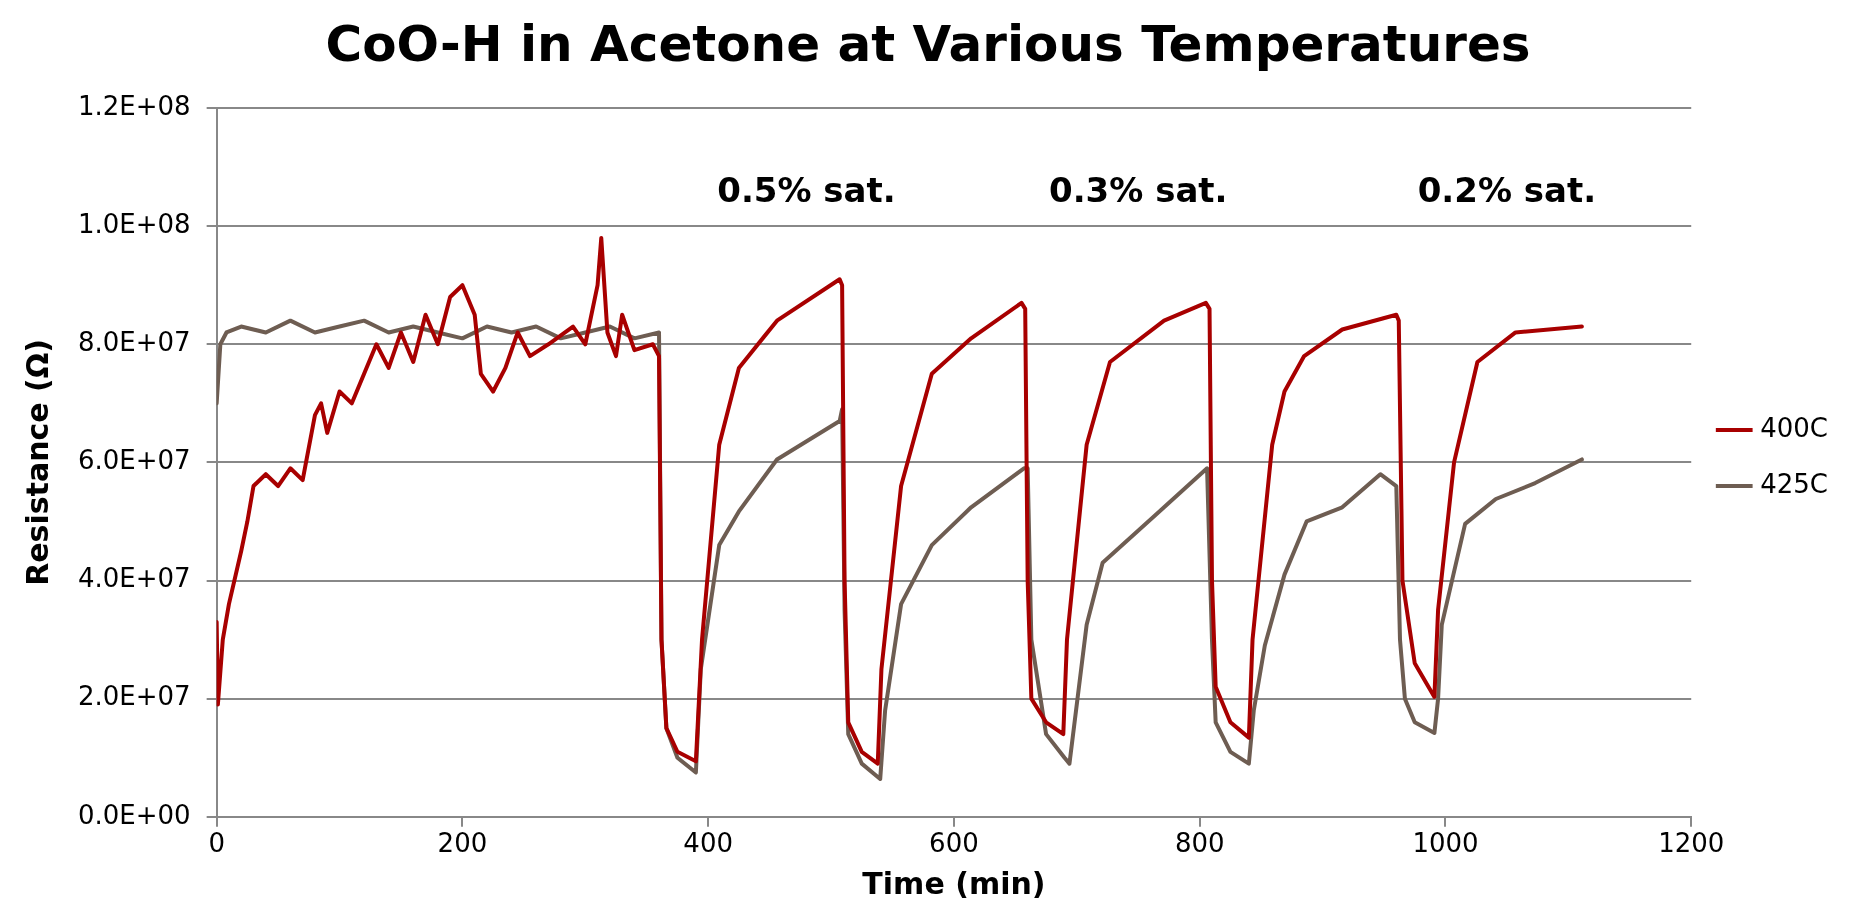  What do you see at coordinates (806, 189) in the screenshot?
I see `annotation: 0.5% sat.` at bounding box center [806, 189].